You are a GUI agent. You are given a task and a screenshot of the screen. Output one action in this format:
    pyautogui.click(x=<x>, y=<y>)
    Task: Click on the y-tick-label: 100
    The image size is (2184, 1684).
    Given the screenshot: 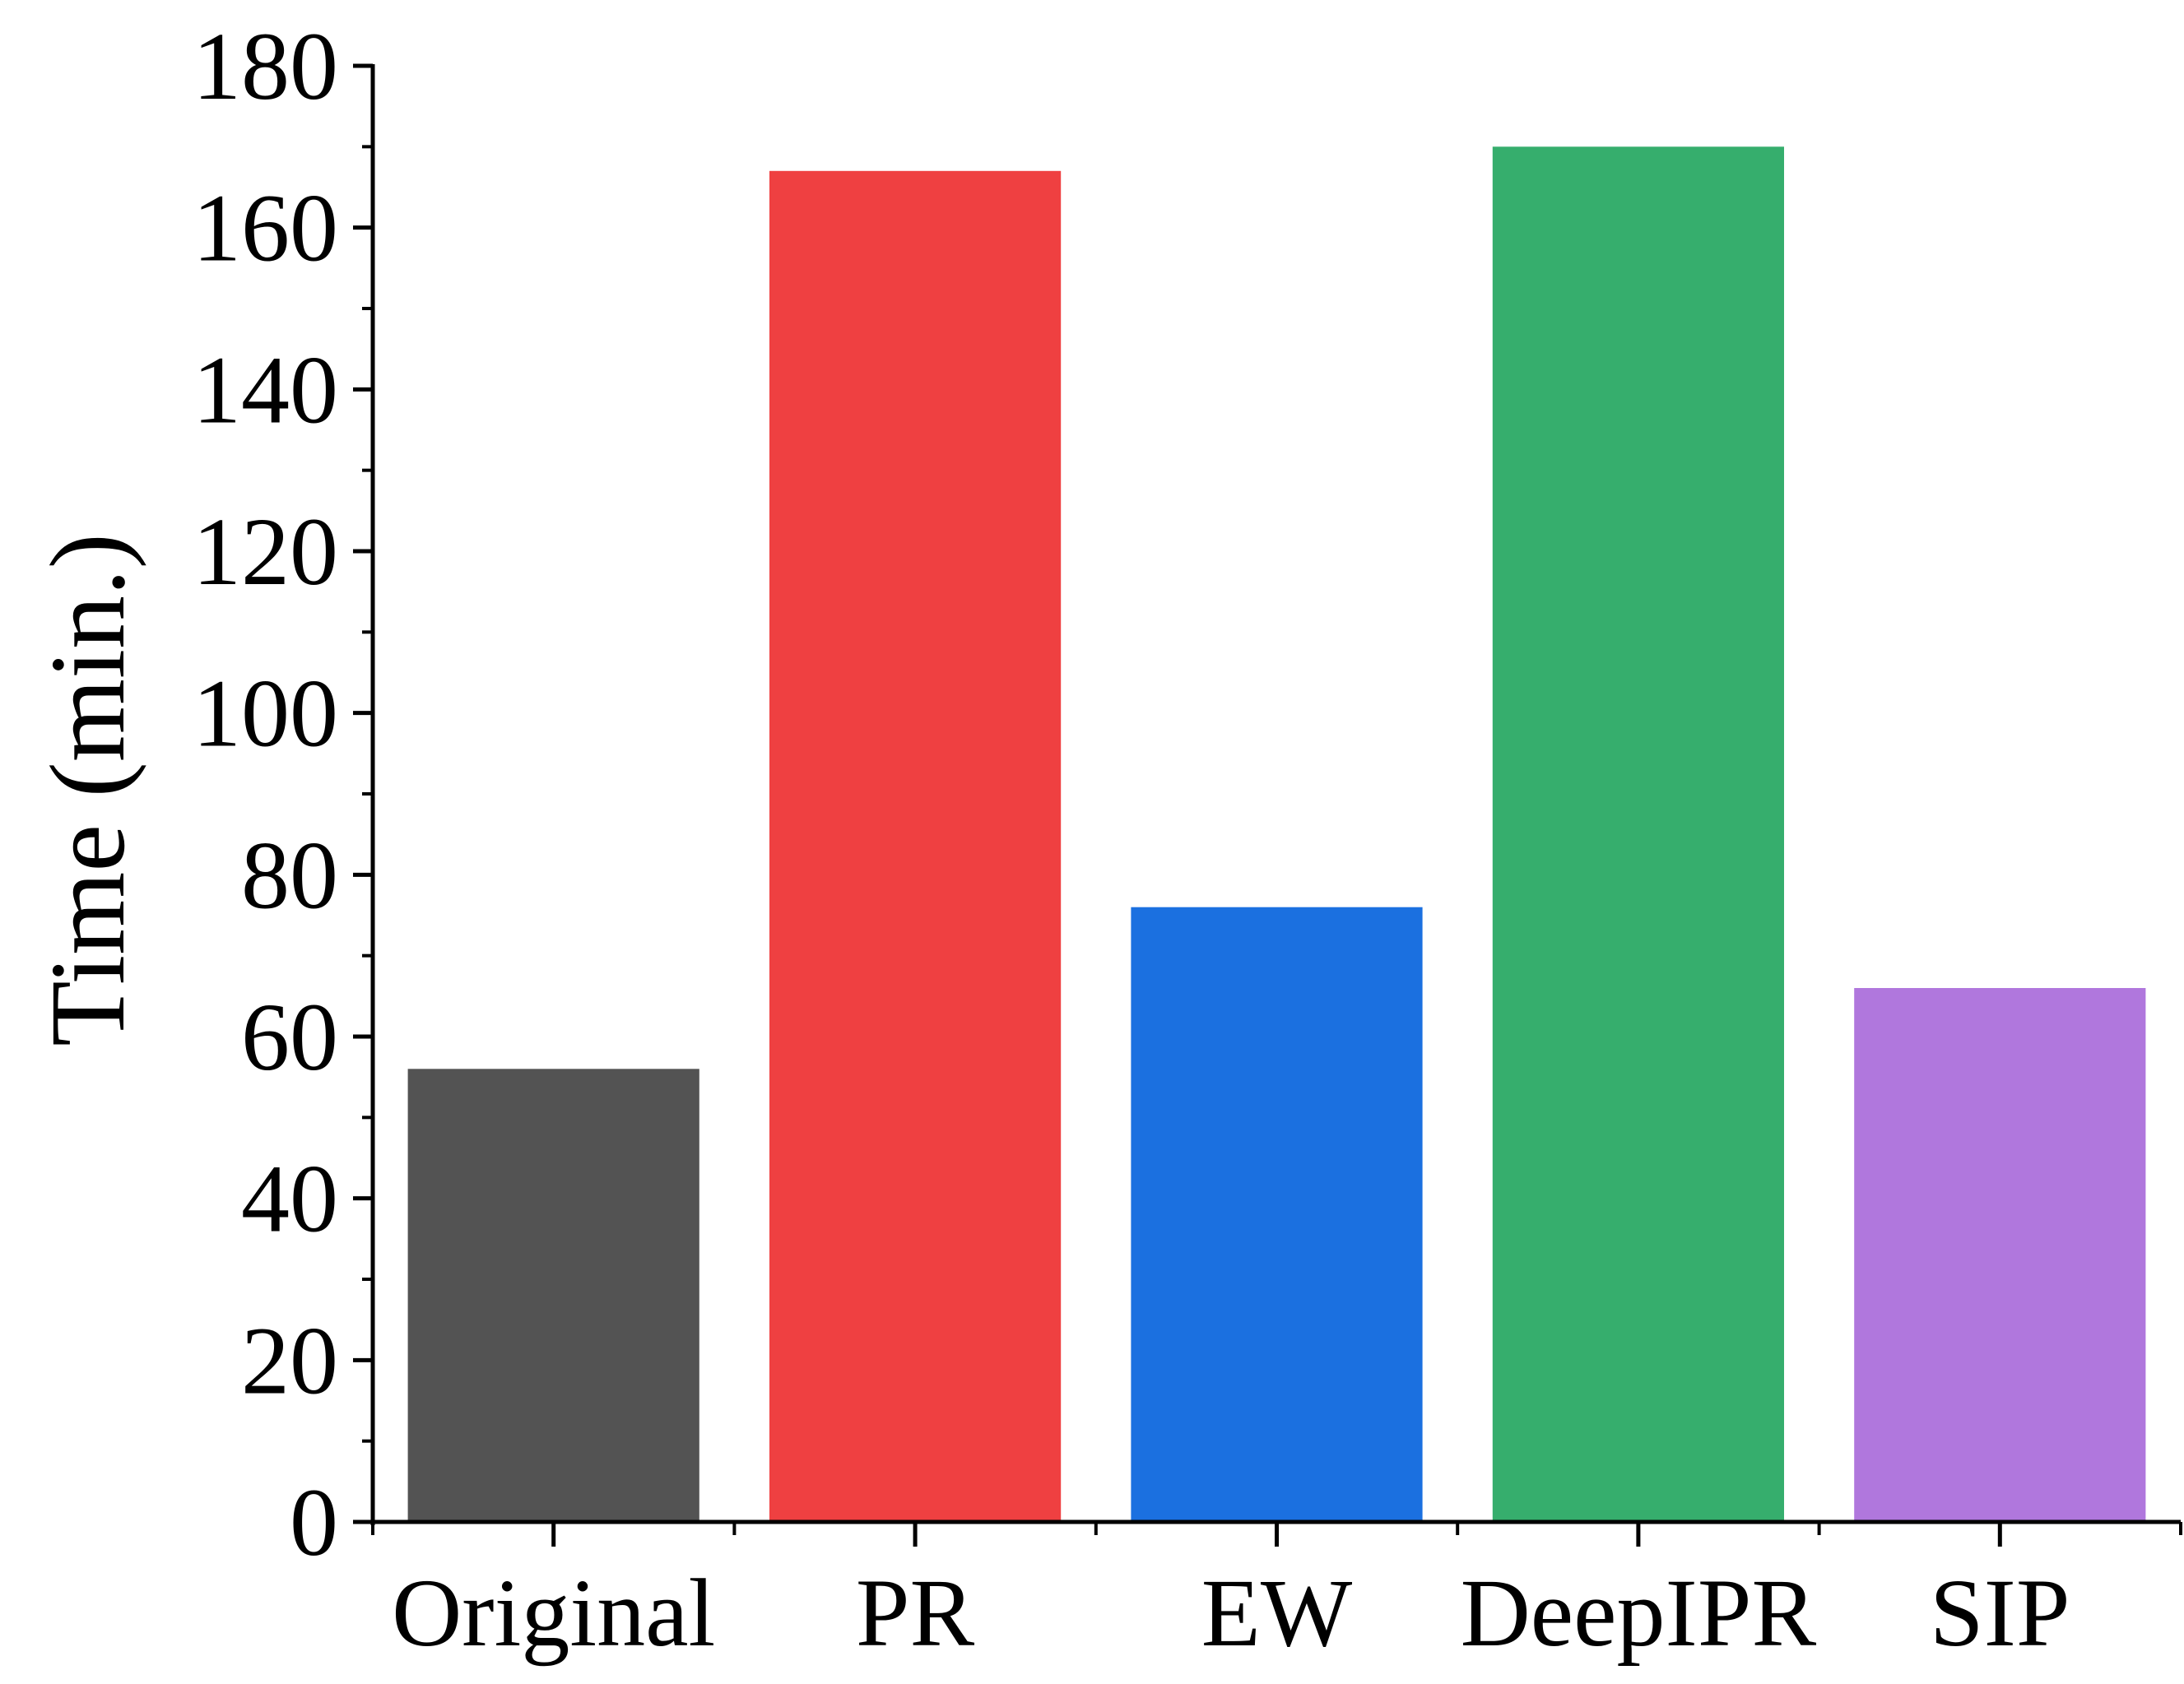 What is the action you would take?
    pyautogui.click(x=265, y=714)
    